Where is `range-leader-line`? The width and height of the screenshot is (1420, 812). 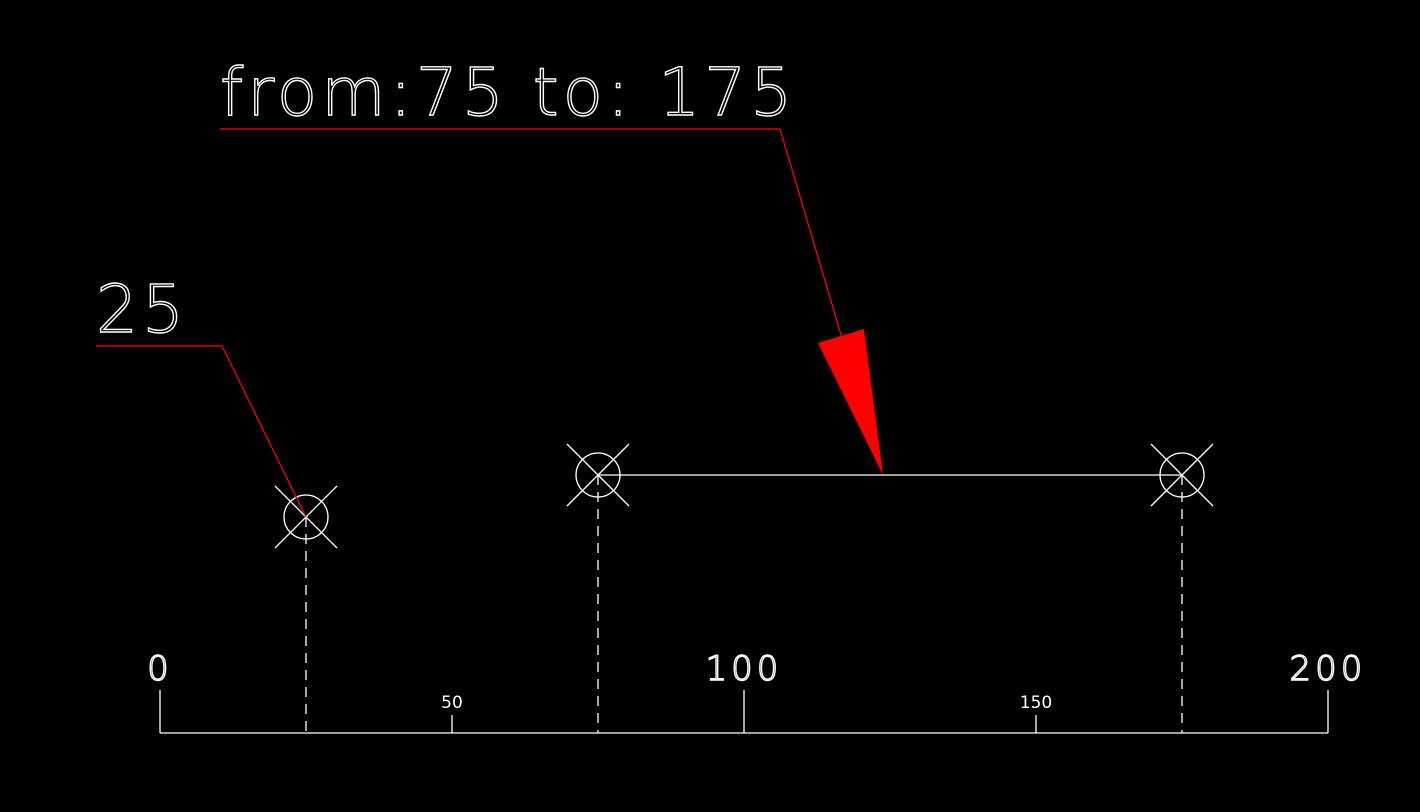
range-leader-line is located at coordinates (531, 233).